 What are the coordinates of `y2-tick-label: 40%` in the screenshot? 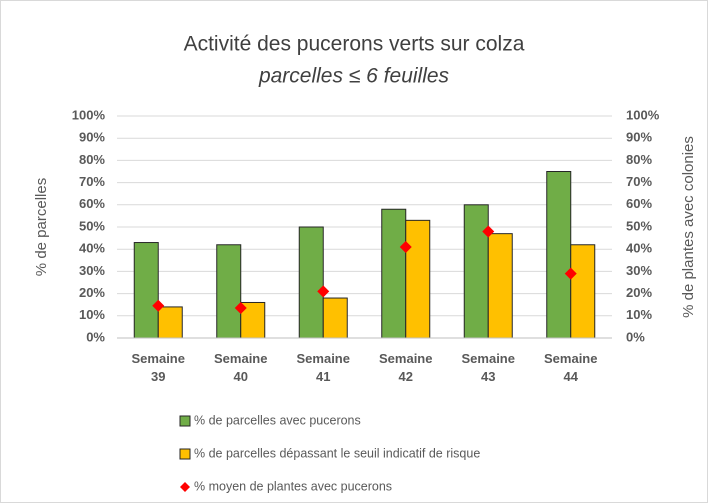 It's located at (639, 248).